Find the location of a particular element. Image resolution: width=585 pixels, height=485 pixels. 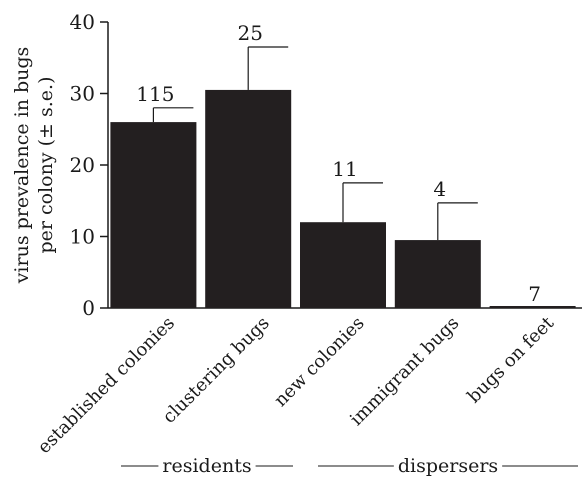

group-label: residents is located at coordinates (206, 466).